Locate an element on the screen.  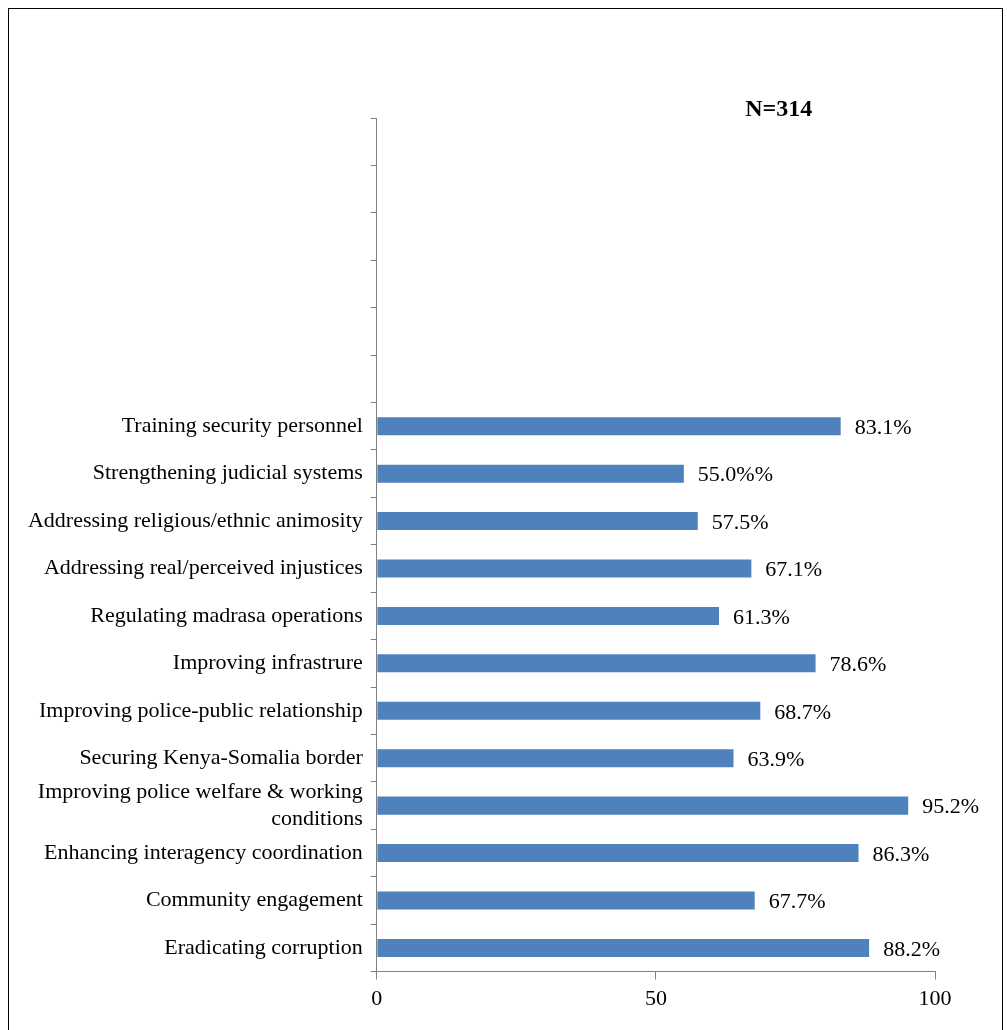
chart-title: N=314 is located at coordinates (779, 108).